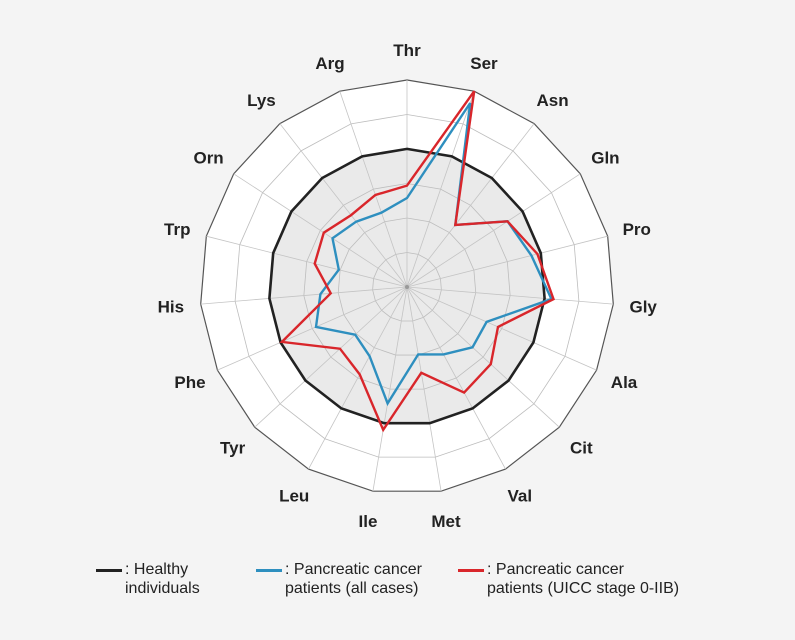  I want to click on radar-spoke-ser, so click(440, 189).